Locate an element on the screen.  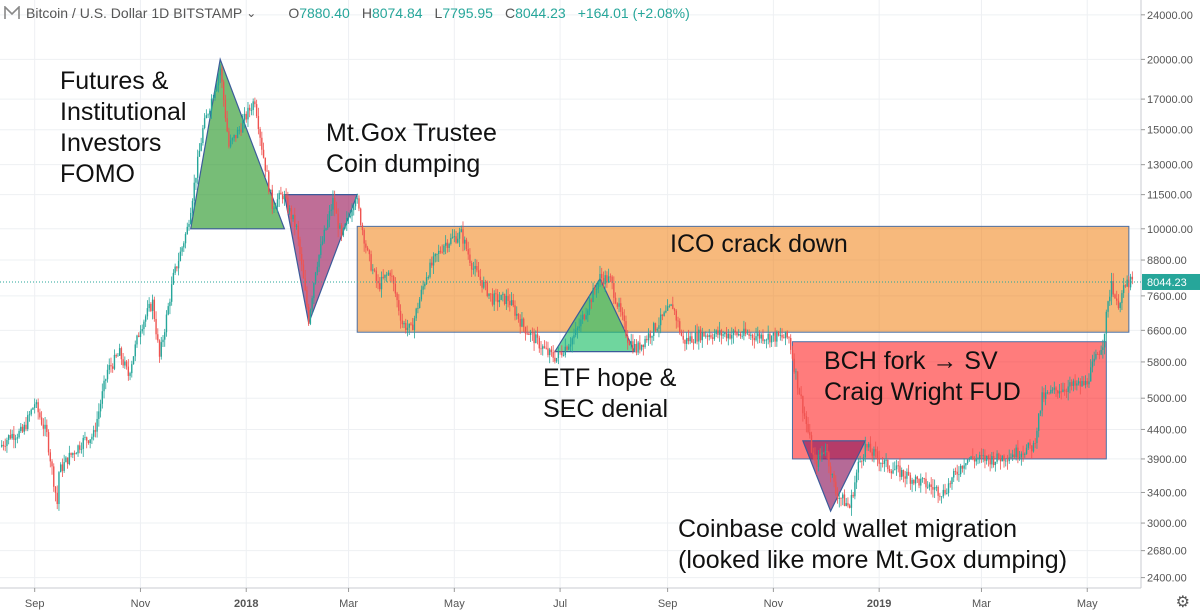
change-value: +164.01 (+2.08%) is located at coordinates (633, 13).